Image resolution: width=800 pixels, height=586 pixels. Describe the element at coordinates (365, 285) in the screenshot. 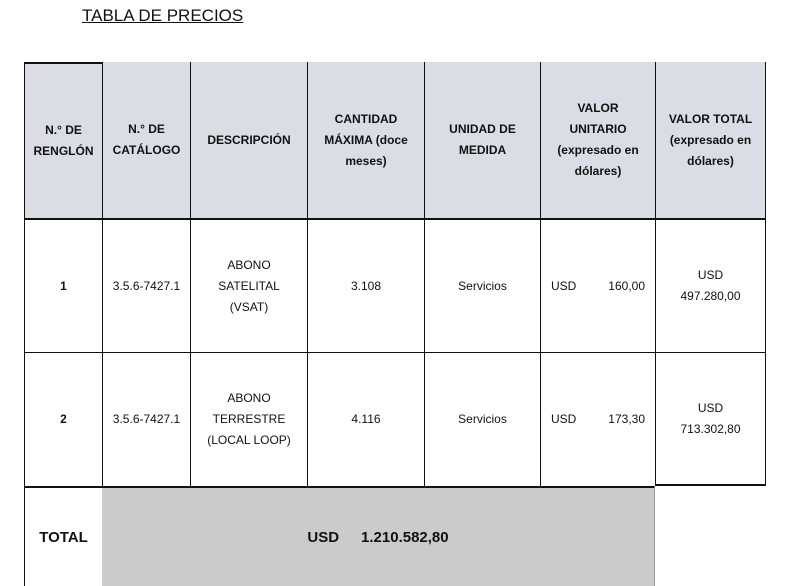

I see `cell-cantidad: 3.108` at that location.